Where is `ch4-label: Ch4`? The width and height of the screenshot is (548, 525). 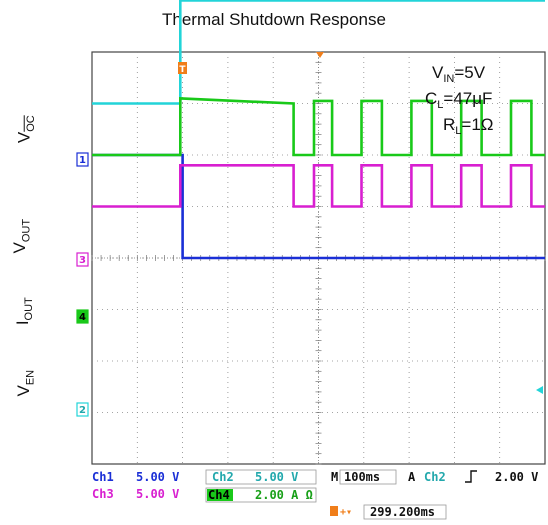
ch4-label: Ch4 is located at coordinates (219, 495).